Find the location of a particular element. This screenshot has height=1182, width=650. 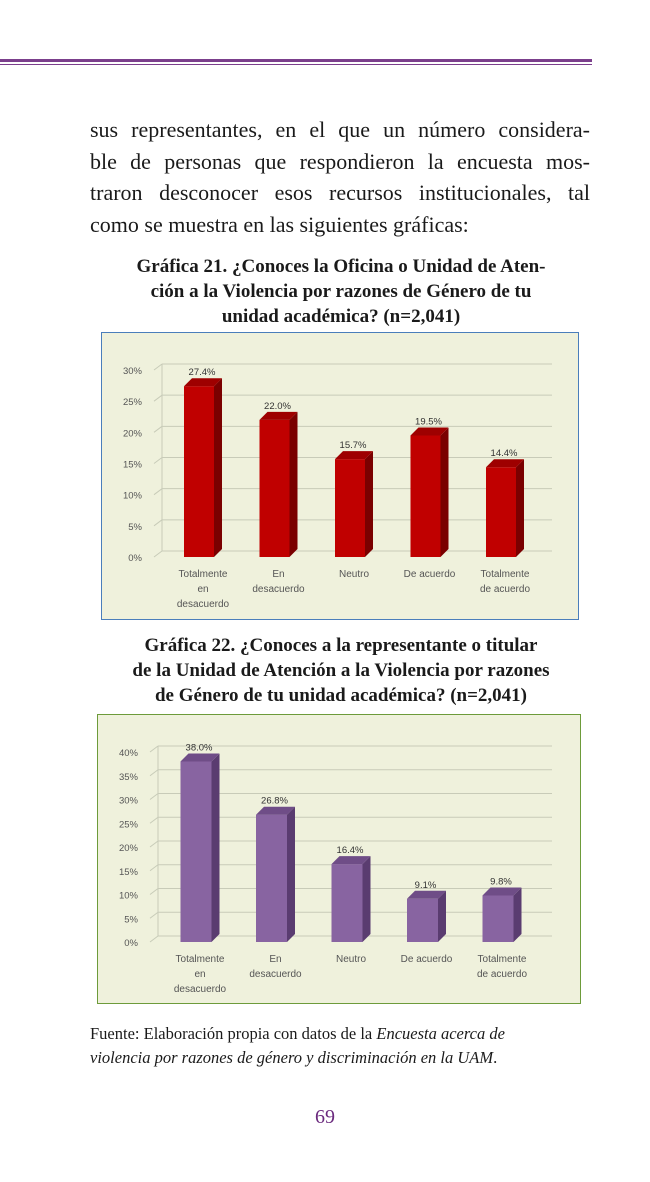

data-label: 22.0% is located at coordinates (277, 406).